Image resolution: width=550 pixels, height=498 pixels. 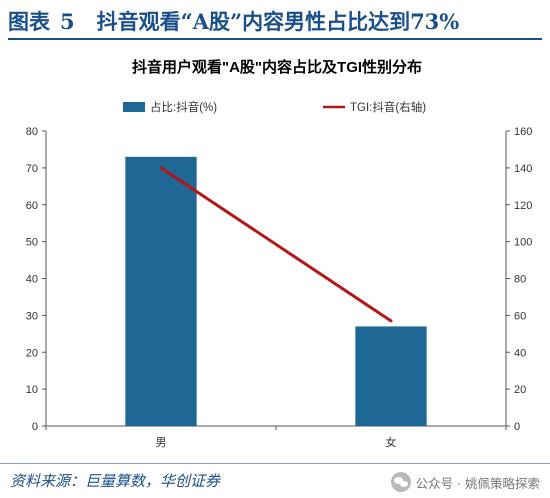 What do you see at coordinates (523, 169) in the screenshot?
I see `y-right-tick-label: 140` at bounding box center [523, 169].